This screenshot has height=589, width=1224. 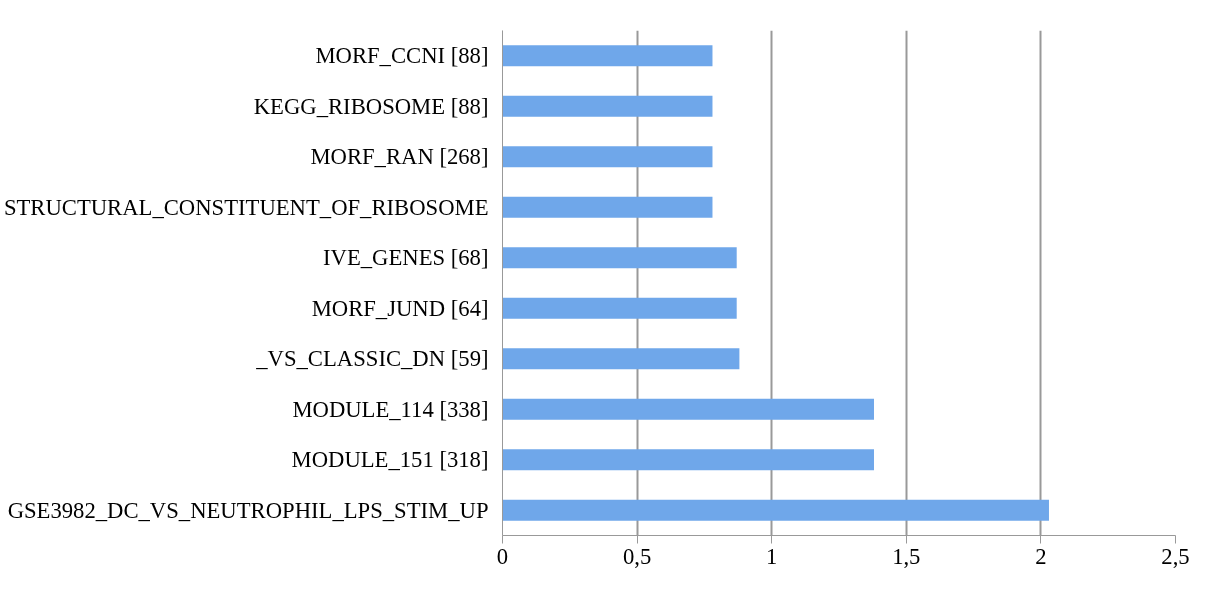 What do you see at coordinates (390, 409) in the screenshot?
I see `y-tick-label: MODULE_114 [338]` at bounding box center [390, 409].